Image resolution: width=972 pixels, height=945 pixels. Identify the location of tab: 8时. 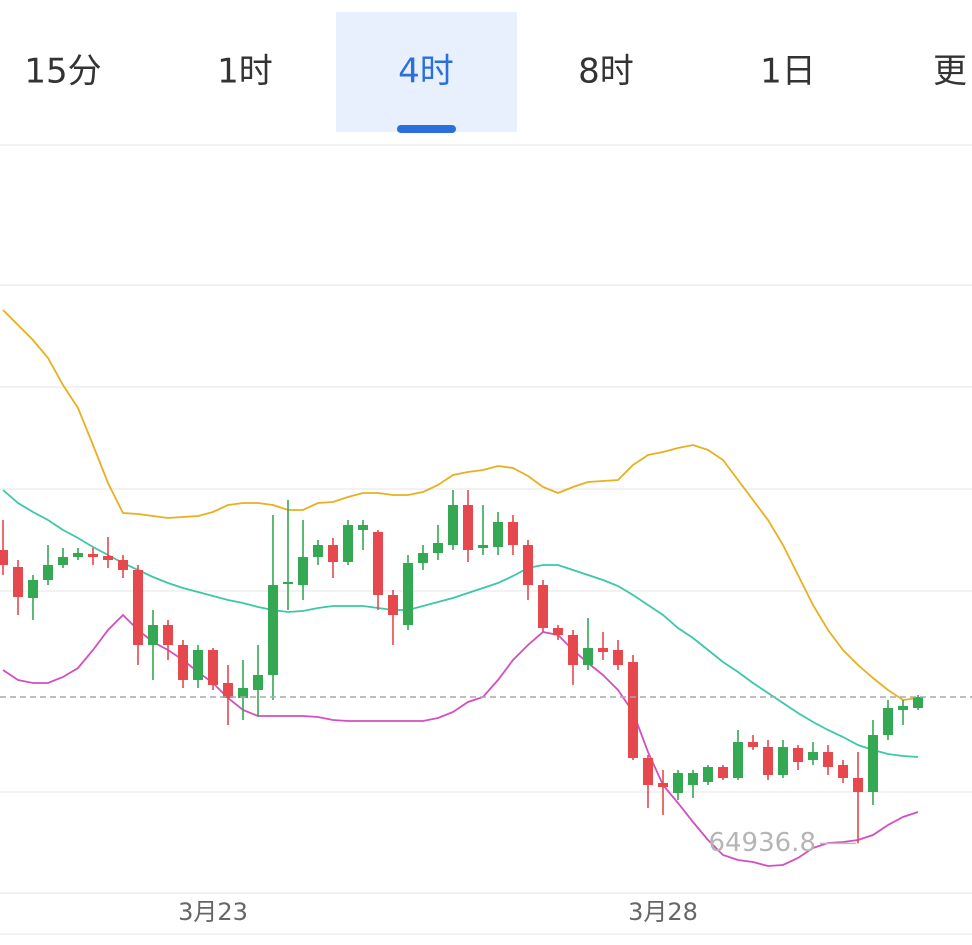
(606, 72).